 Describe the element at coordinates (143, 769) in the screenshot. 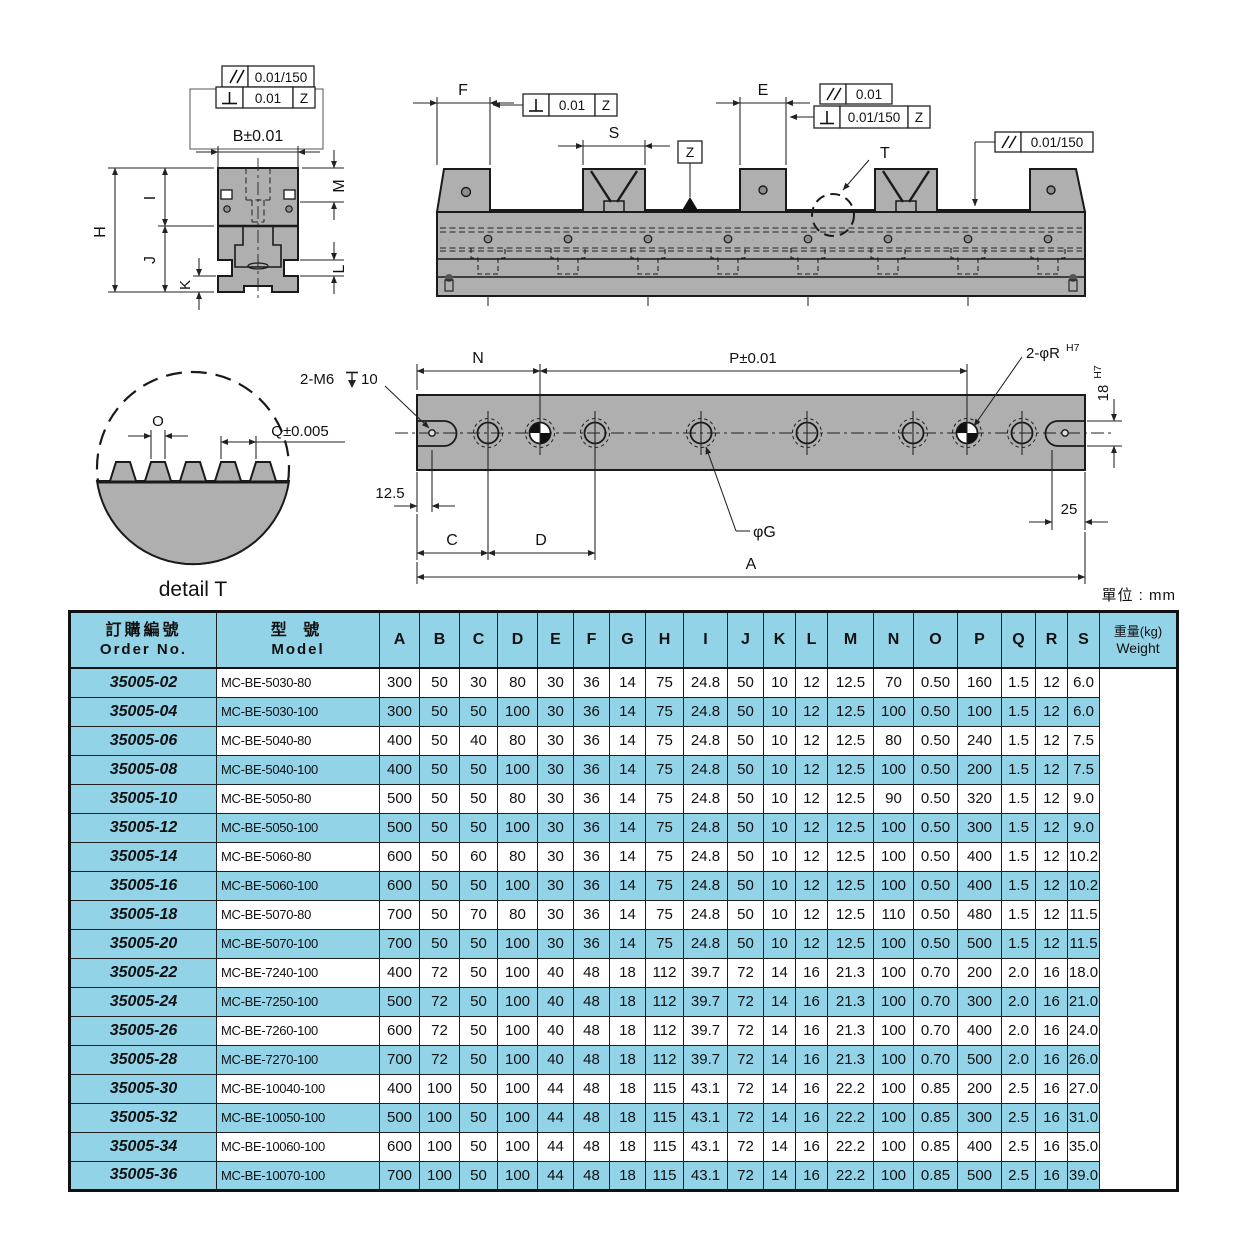

I see `order-no-cell: 35005-08` at that location.